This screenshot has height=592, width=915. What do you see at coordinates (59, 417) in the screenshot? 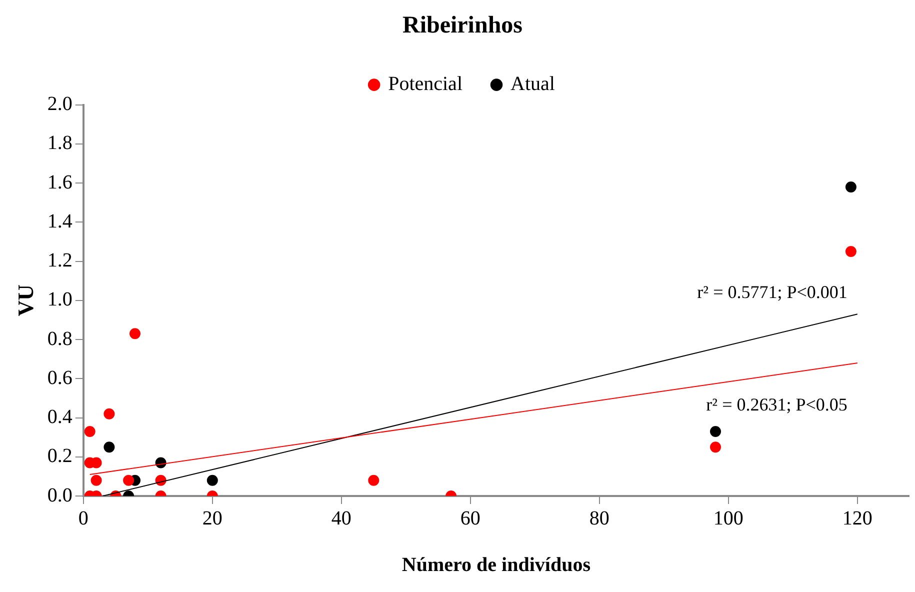
I see `y-tick-label: 0.4` at bounding box center [59, 417].